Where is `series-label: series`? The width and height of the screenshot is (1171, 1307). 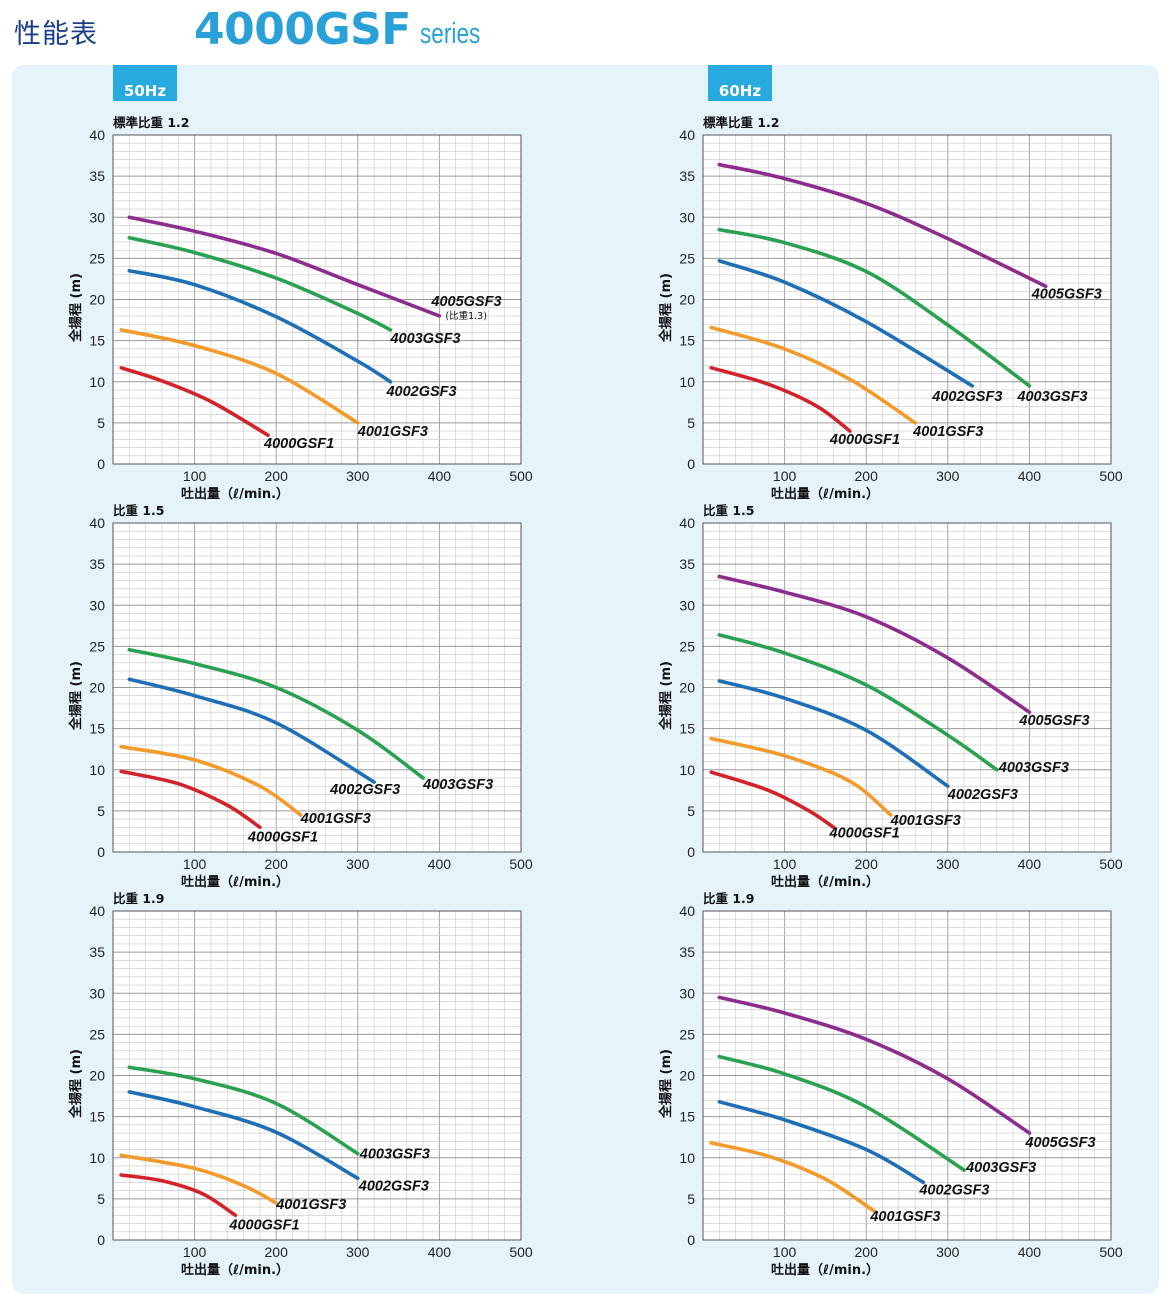
series-label: series is located at coordinates (450, 34).